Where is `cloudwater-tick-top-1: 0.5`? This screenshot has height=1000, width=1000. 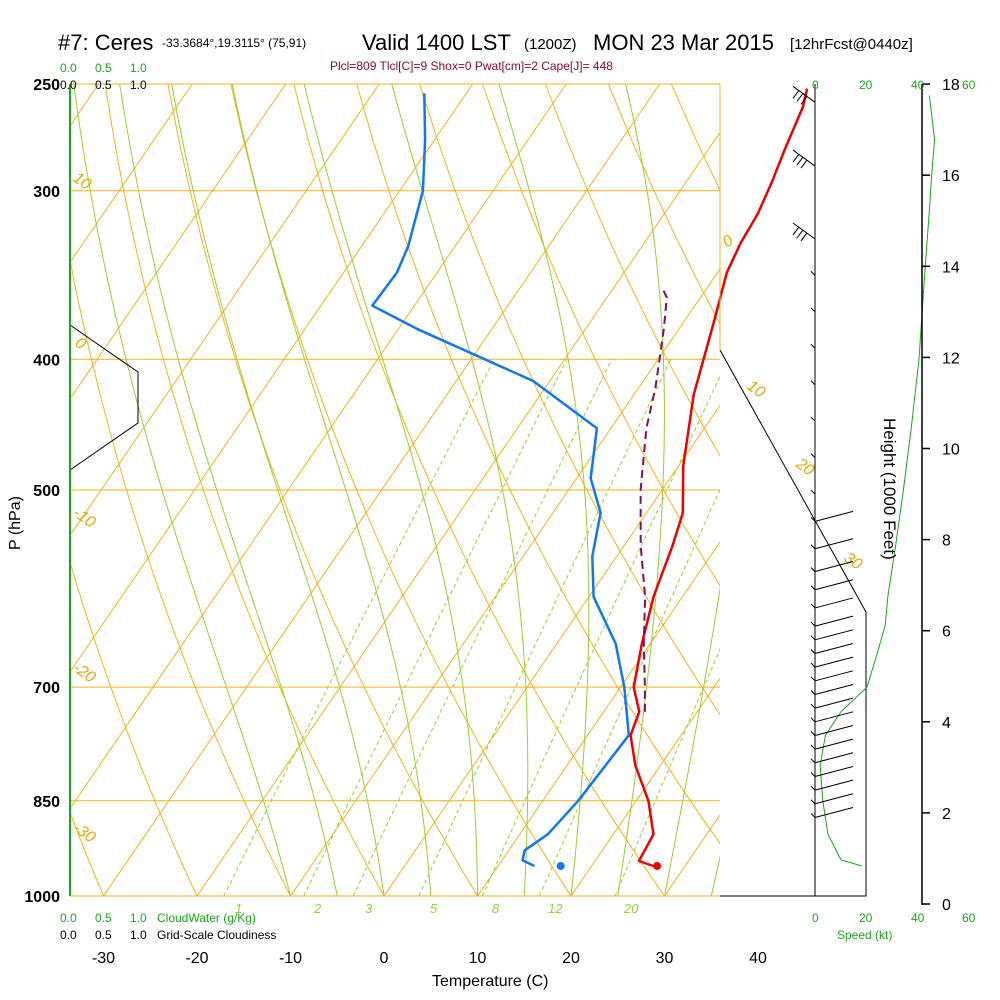
cloudwater-tick-top-1: 0.5 is located at coordinates (103, 68).